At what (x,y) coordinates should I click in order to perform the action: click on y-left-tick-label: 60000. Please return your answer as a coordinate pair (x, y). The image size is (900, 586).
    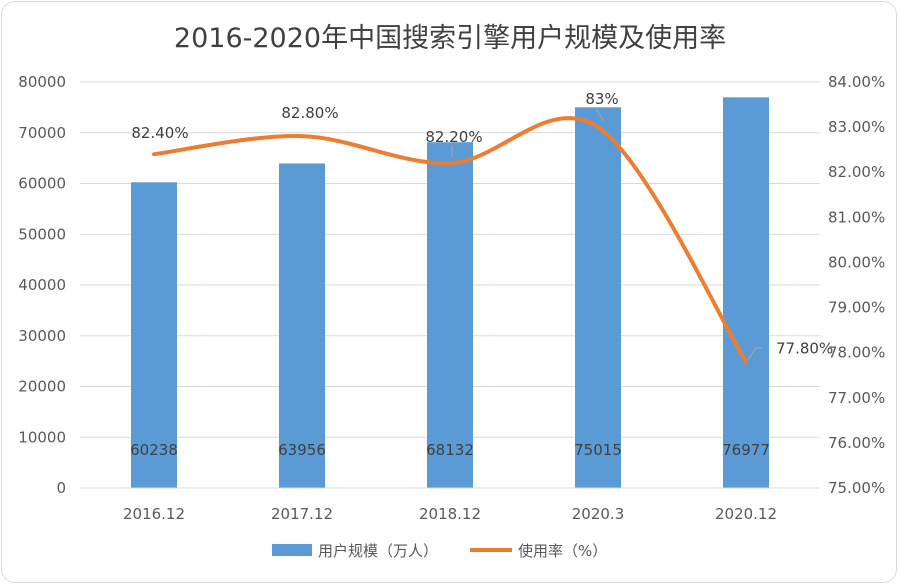
    Looking at the image, I should click on (42, 184).